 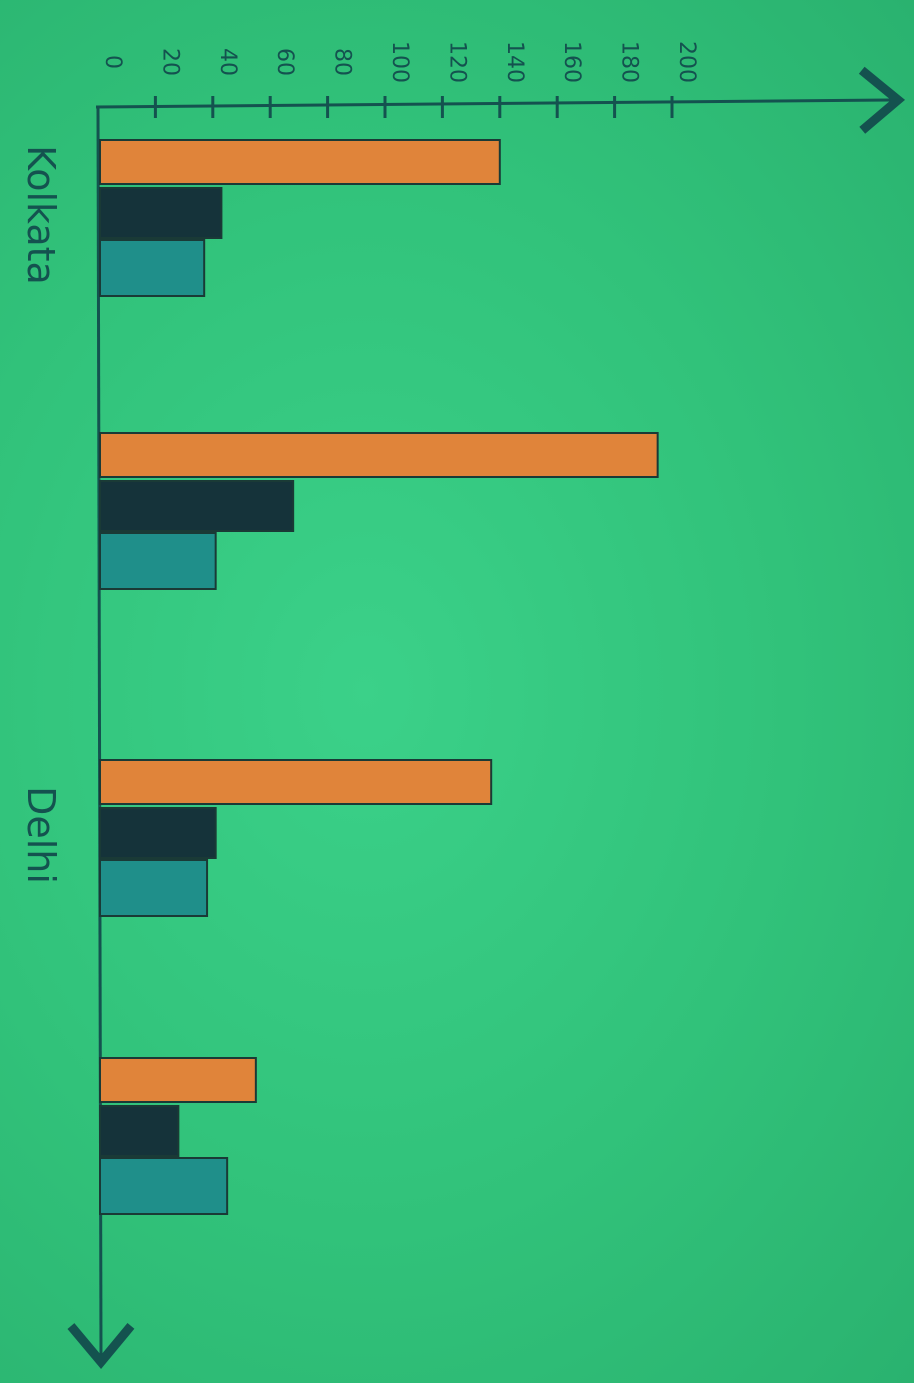 What do you see at coordinates (178, 1080) in the screenshot?
I see `bar-group4-series1` at bounding box center [178, 1080].